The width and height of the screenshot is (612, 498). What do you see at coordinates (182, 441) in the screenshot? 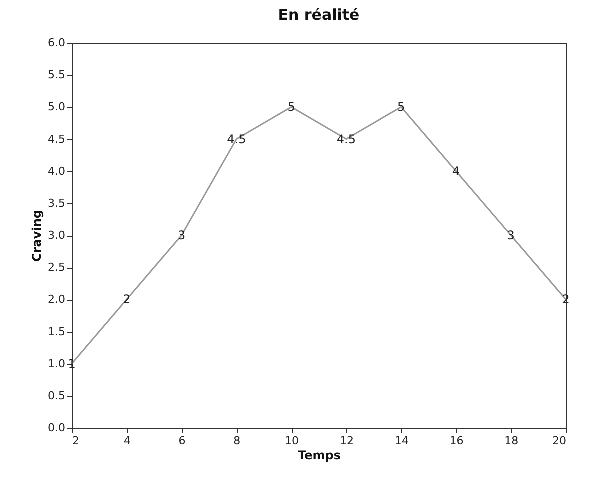
I see `x-tick-label: 6` at bounding box center [182, 441].